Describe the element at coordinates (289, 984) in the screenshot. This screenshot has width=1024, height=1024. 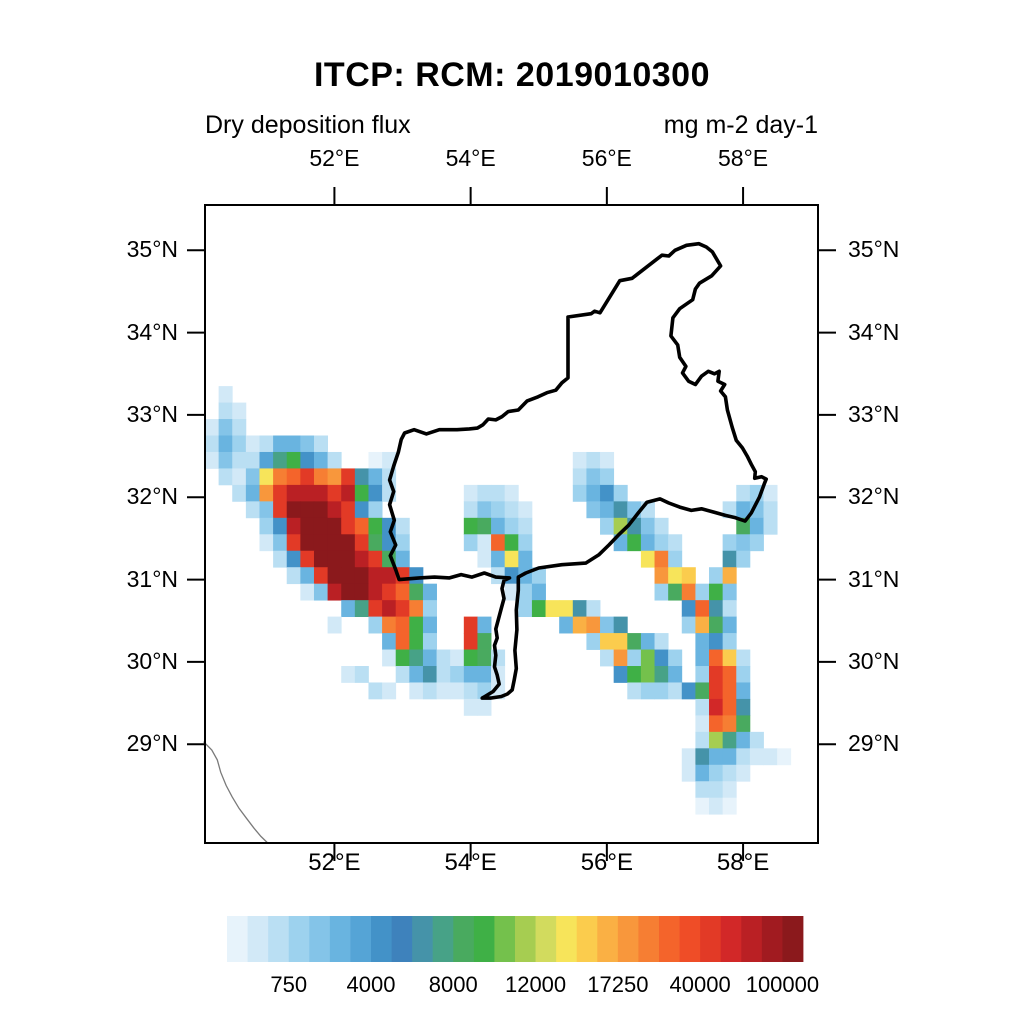
I see `colorbar-tick-label: 750` at that location.